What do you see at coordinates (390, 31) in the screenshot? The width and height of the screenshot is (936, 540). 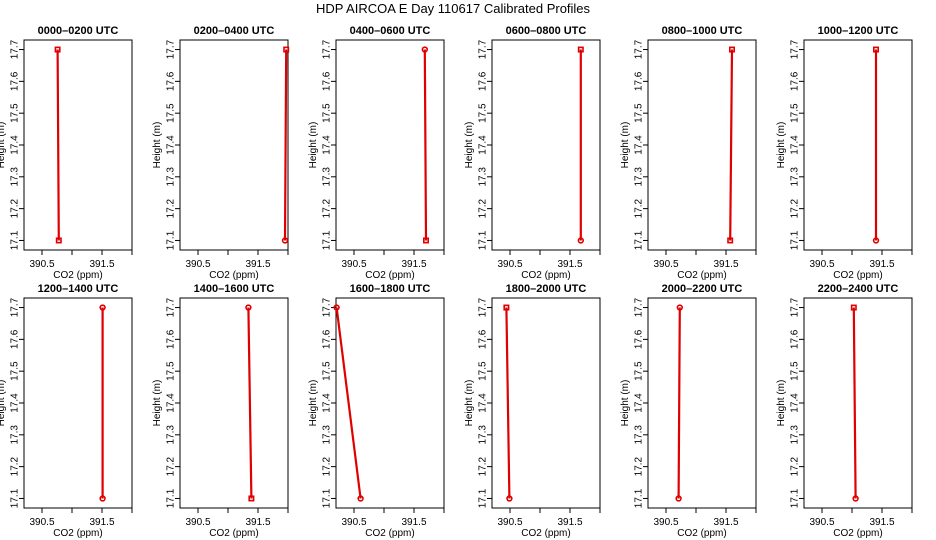 I see `panel-title: 0400–0600 UTC` at bounding box center [390, 31].